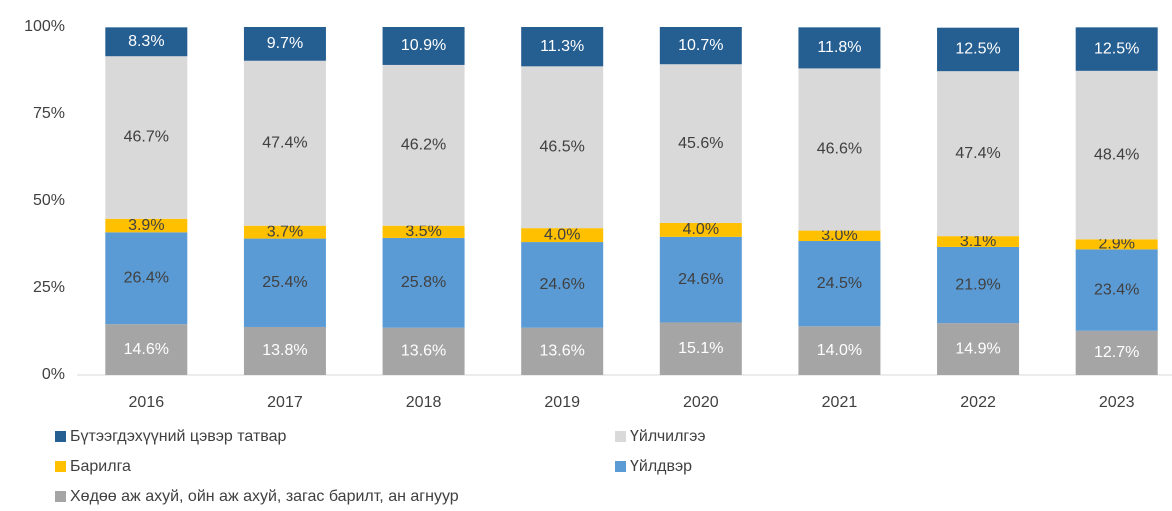  I want to click on data-label: 14.6%, so click(146, 349).